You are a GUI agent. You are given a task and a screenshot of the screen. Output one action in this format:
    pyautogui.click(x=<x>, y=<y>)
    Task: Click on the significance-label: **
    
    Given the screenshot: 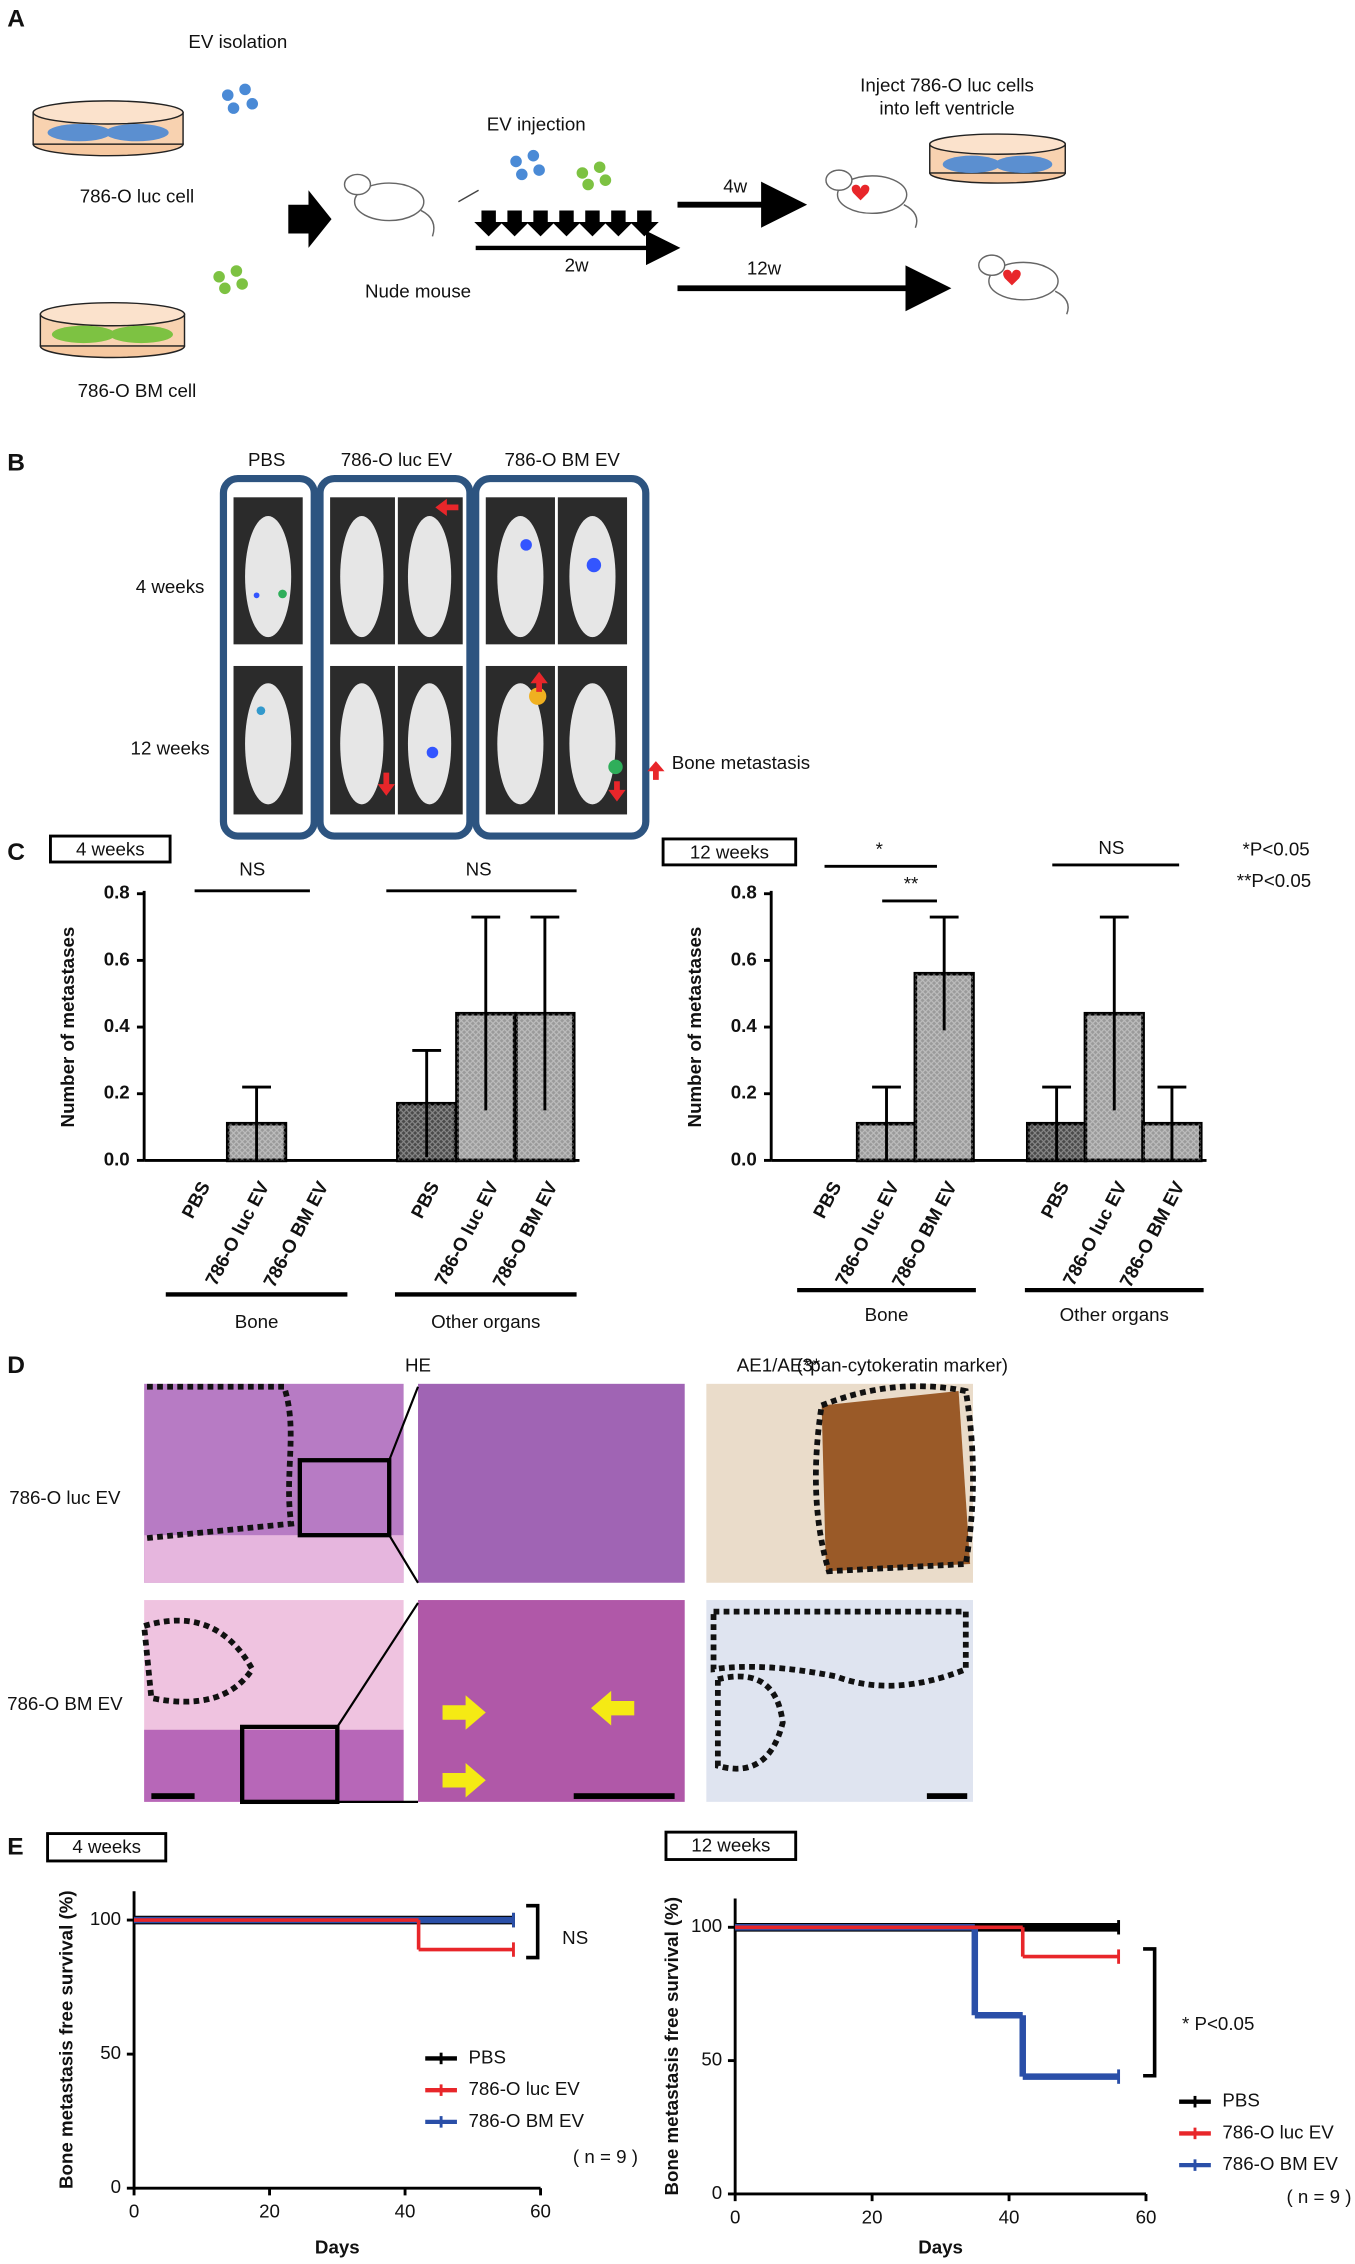 What is the action you would take?
    pyautogui.click(x=911, y=883)
    